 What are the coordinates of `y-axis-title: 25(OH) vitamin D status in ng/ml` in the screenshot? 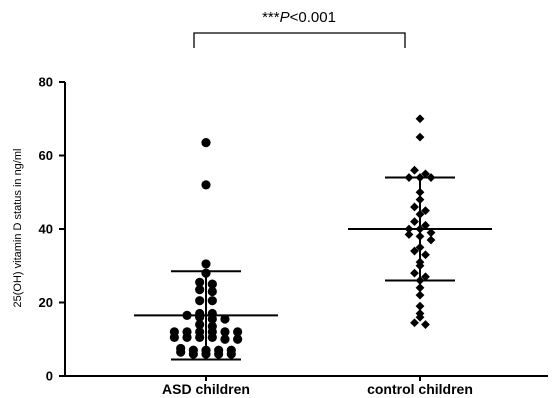 It's located at (18, 228).